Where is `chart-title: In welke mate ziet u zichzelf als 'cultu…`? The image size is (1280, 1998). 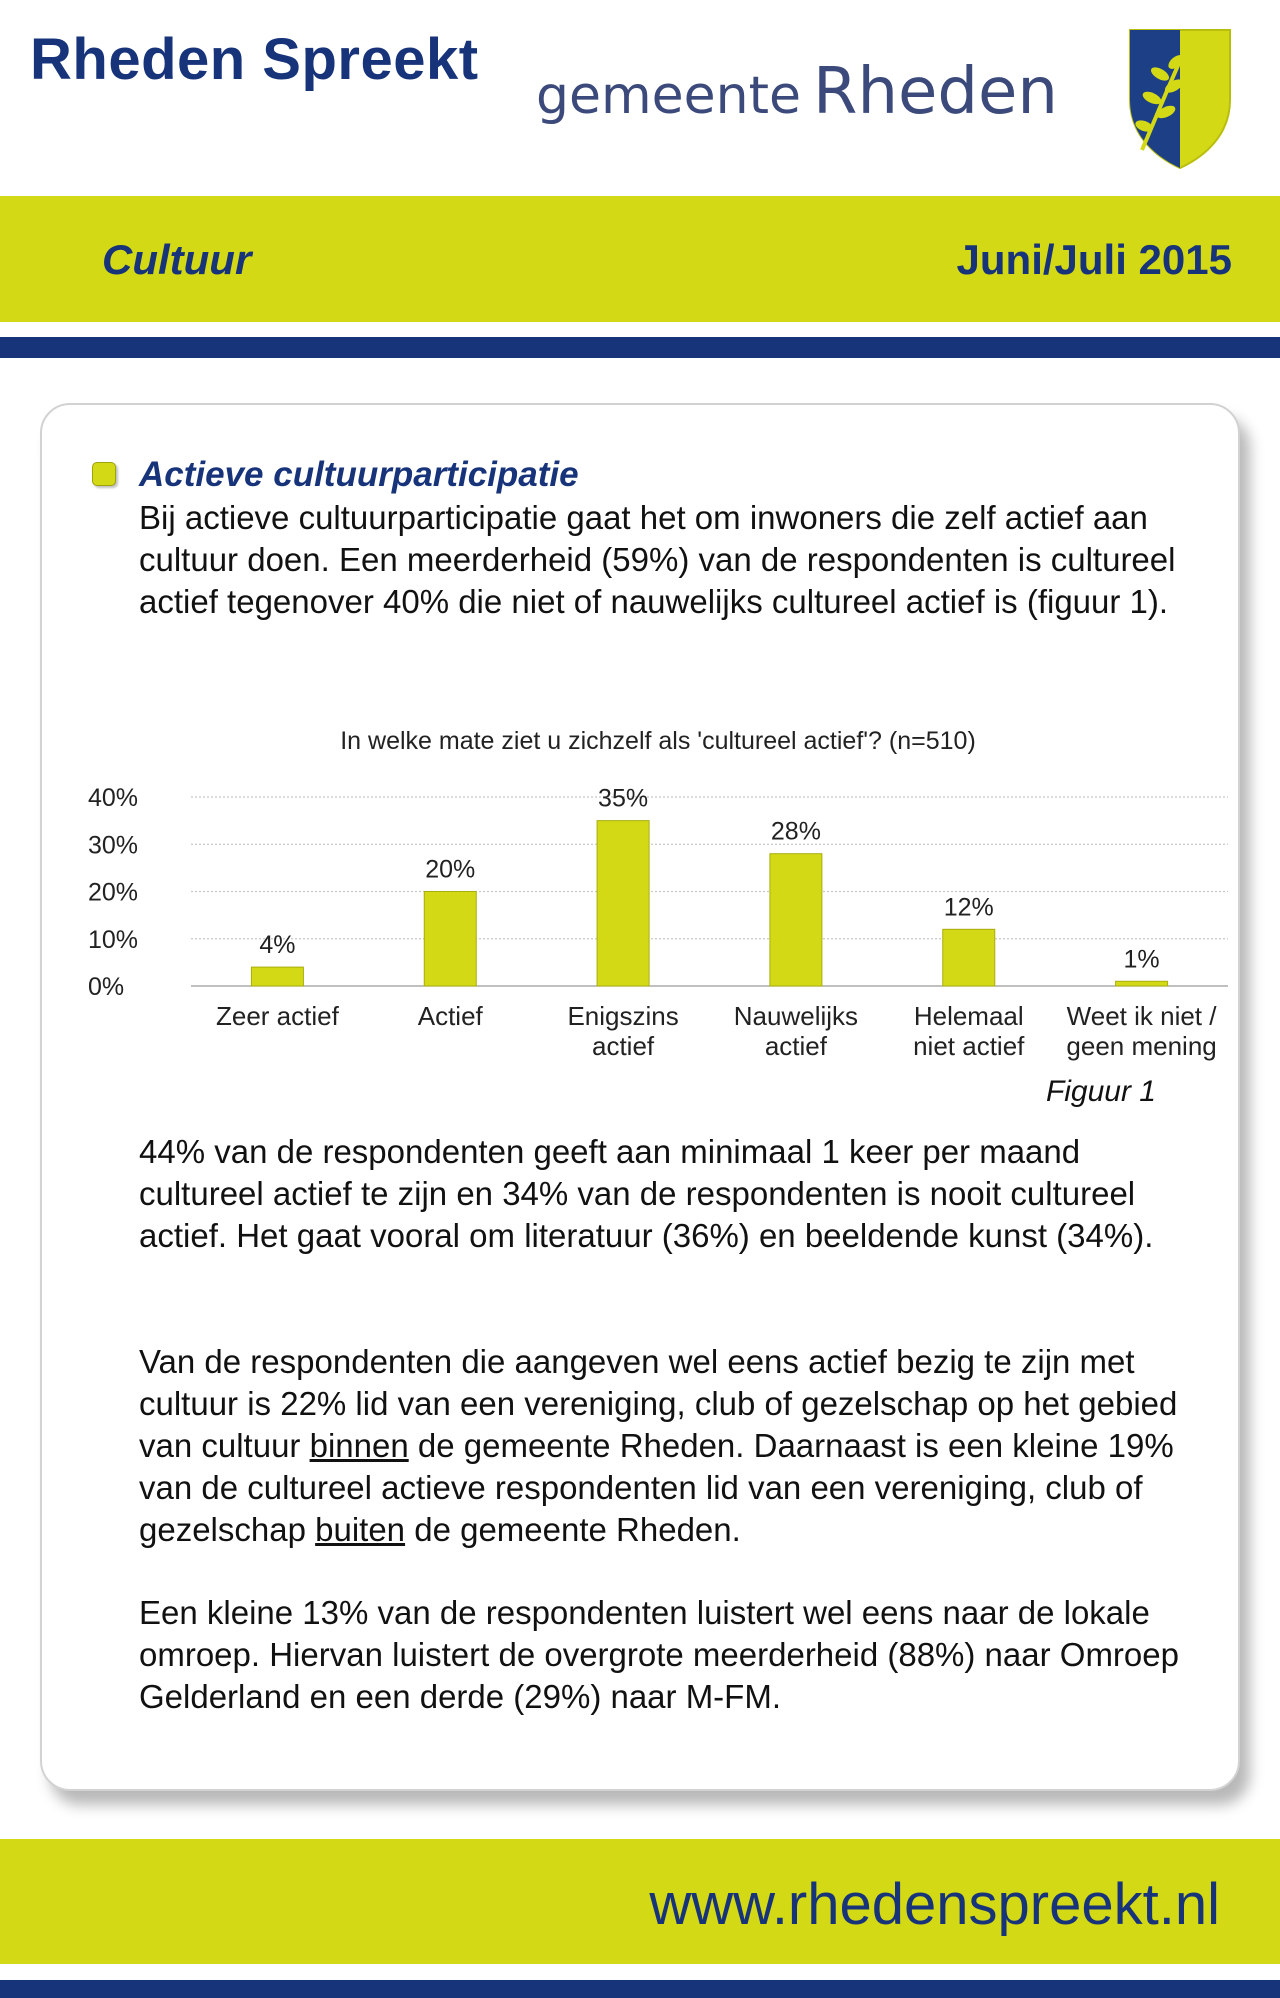
chart-title: In welke mate ziet u zichzelf als 'cultu… is located at coordinates (658, 741).